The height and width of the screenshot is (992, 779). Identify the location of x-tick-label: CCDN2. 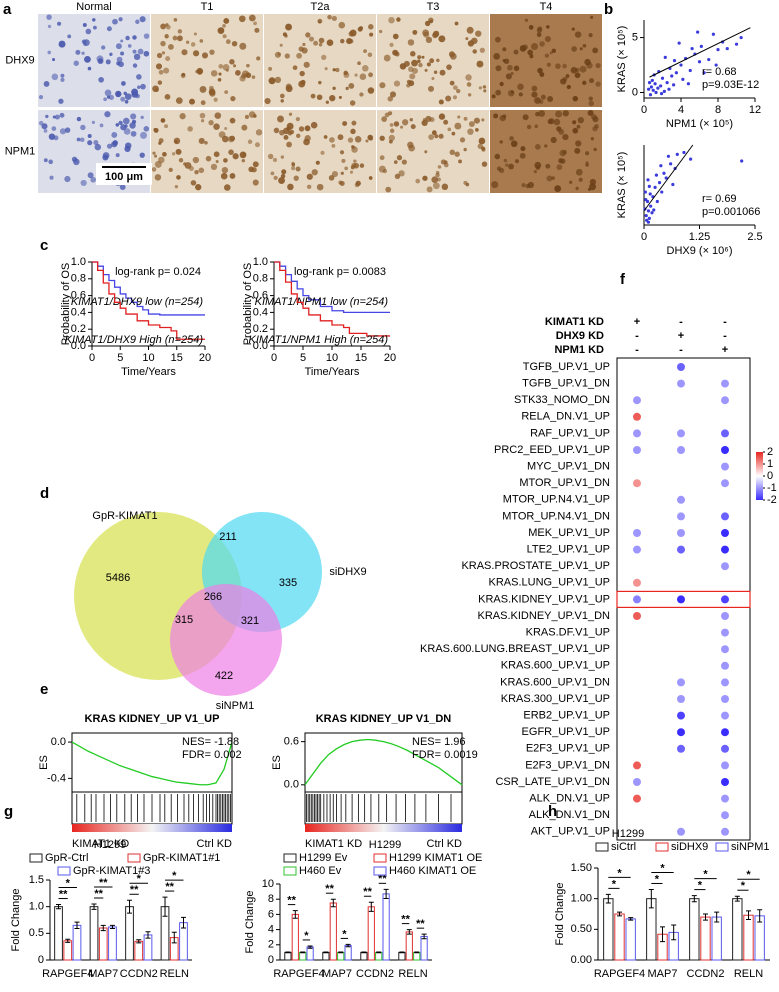
(139, 974).